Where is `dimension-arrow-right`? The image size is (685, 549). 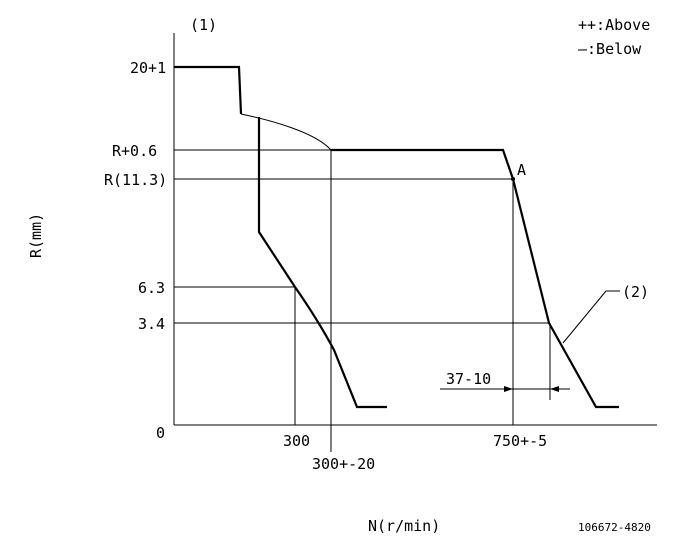 dimension-arrow-right is located at coordinates (554, 389).